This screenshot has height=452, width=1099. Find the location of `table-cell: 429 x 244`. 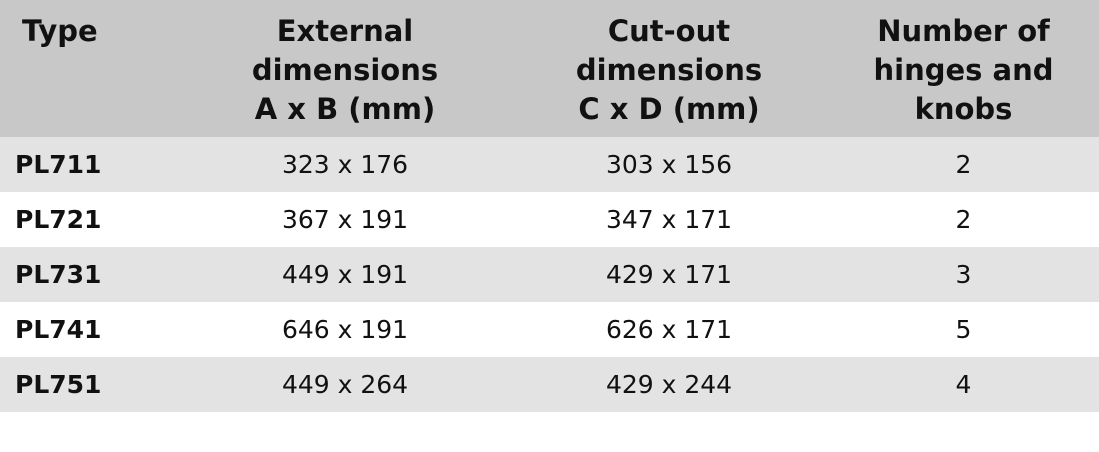

table-cell: 429 x 244 is located at coordinates (669, 384).